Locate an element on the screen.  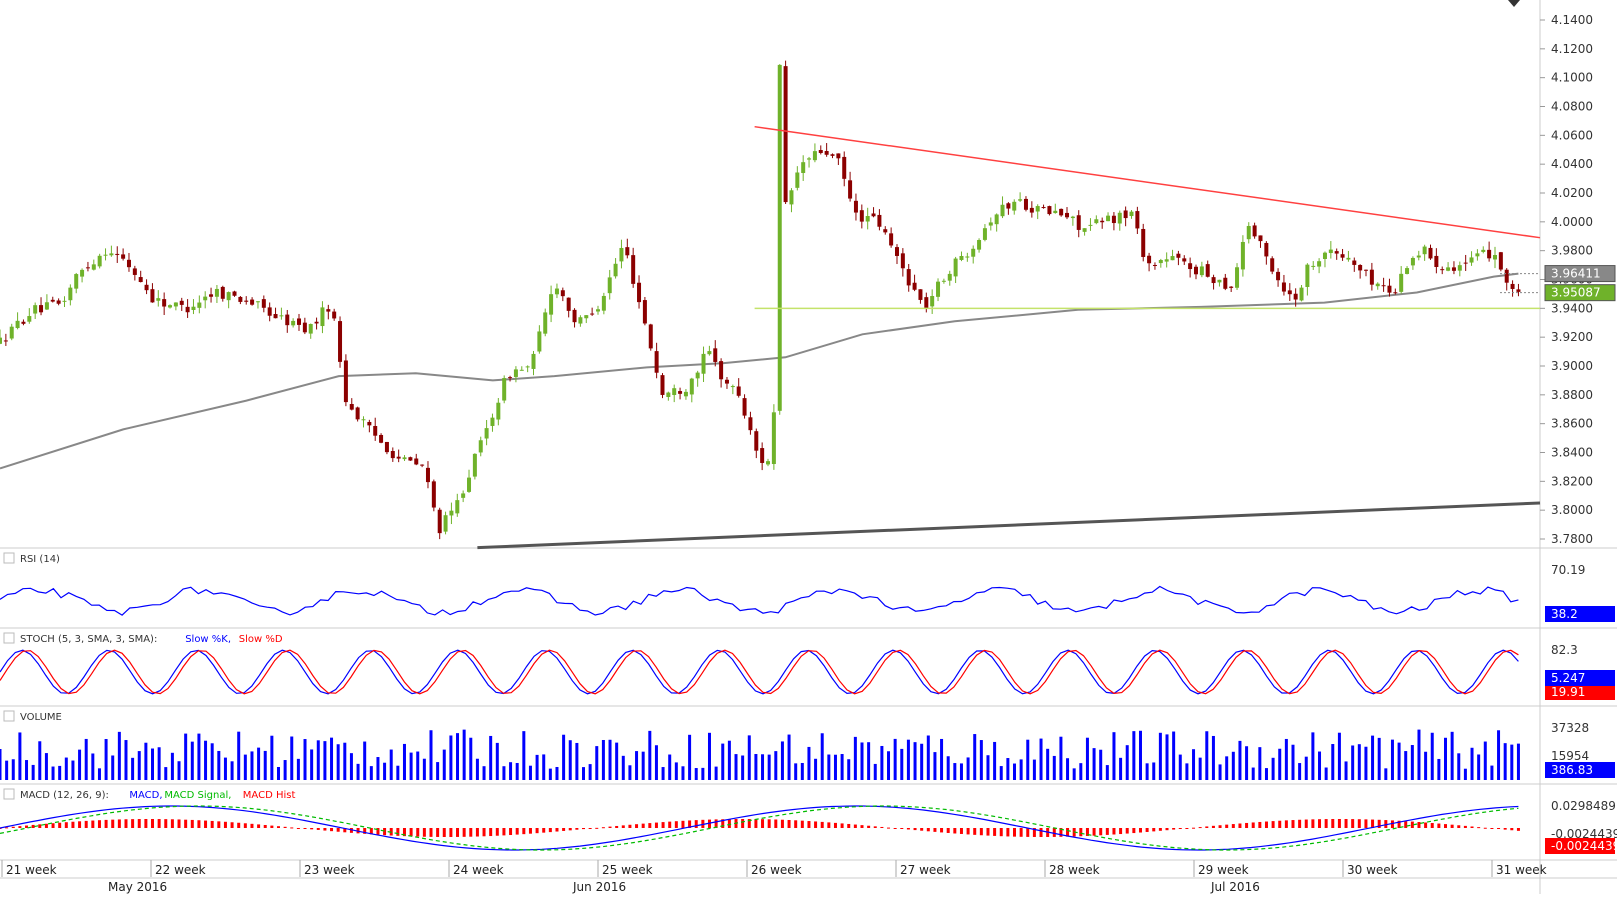
macd-panel-legend: MACD, is located at coordinates (145, 795).